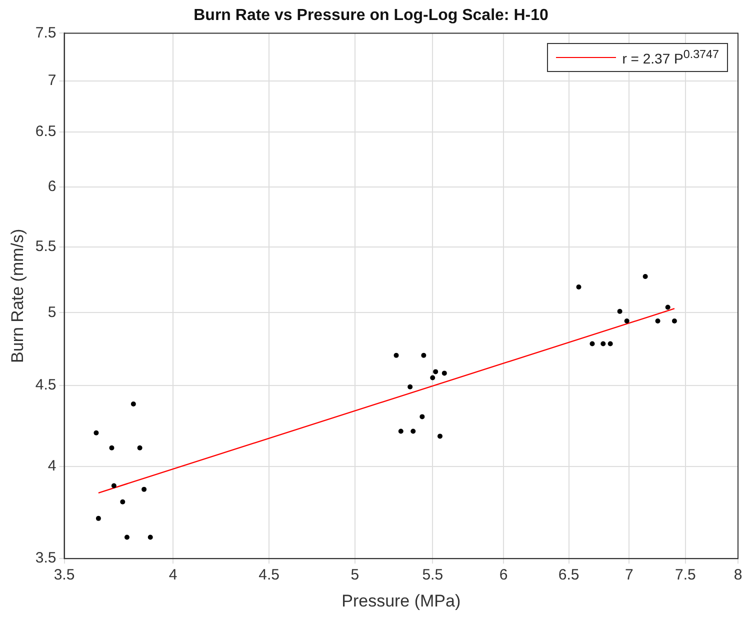 The height and width of the screenshot is (620, 748). What do you see at coordinates (433, 575) in the screenshot?
I see `x-tick-label: 5.5` at bounding box center [433, 575].